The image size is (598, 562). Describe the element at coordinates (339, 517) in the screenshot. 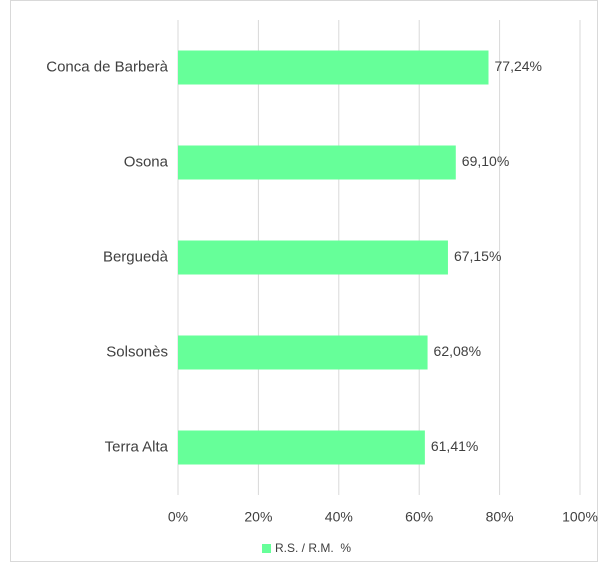

I see `x-tick-label: 40%` at that location.